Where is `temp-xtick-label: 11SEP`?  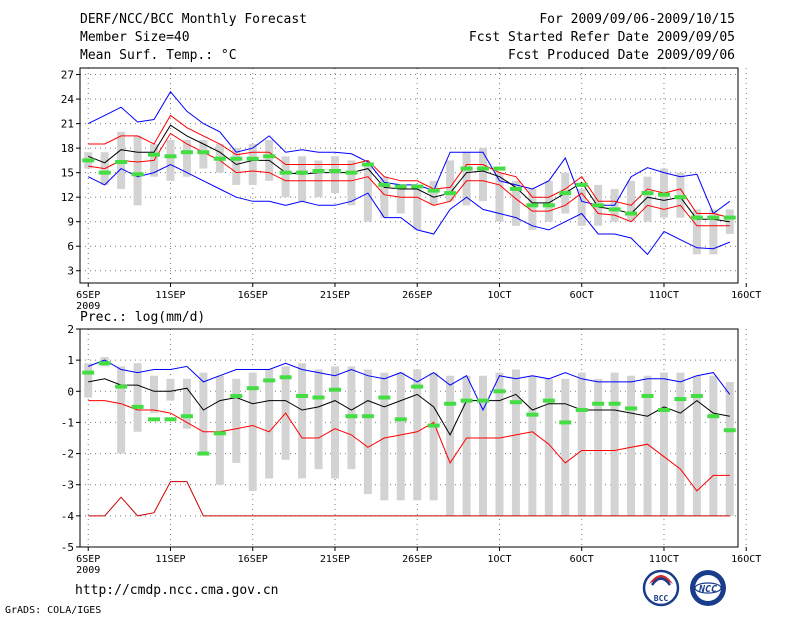
temp-xtick-label: 11SEP is located at coordinates (170, 295).